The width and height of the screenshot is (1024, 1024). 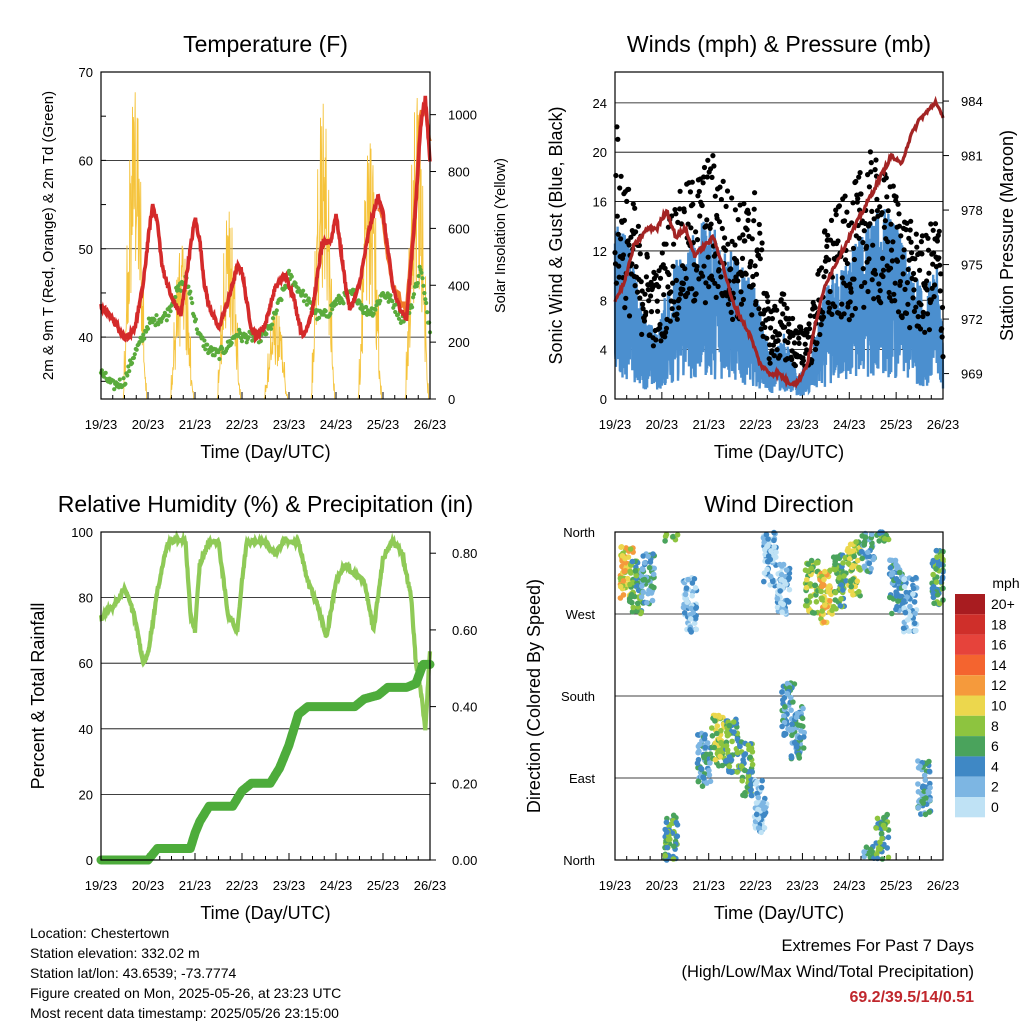 I want to click on total-rainfall-line, so click(x=265, y=762).